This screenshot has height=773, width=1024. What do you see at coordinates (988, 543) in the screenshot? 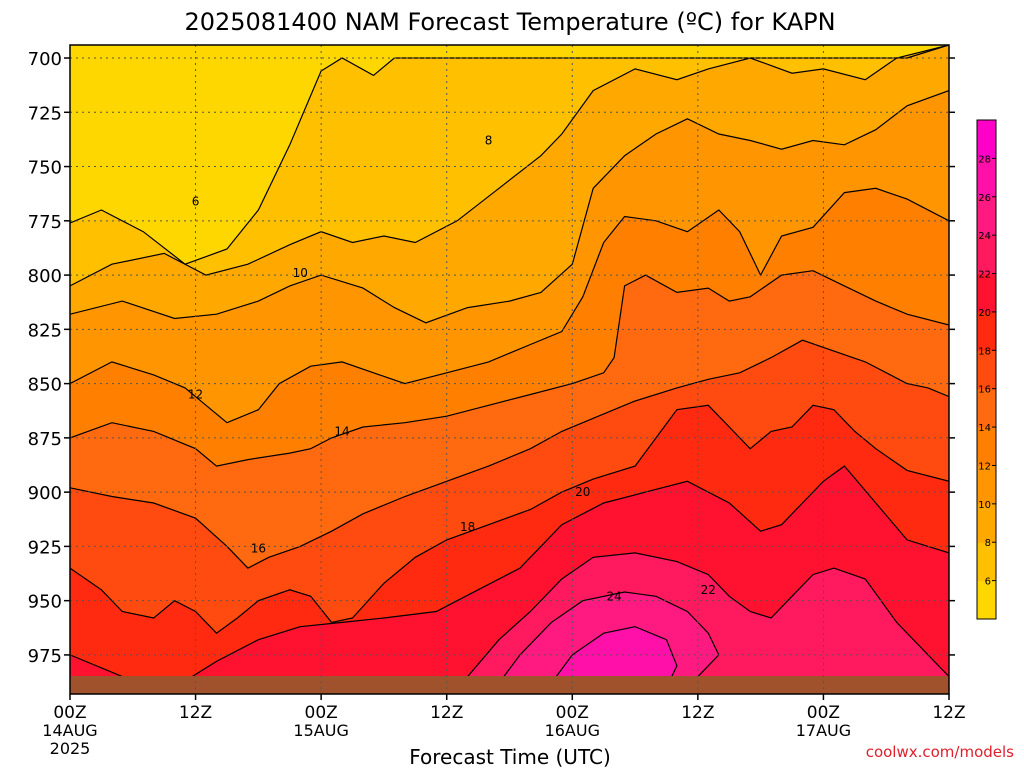
I see `colorbar-label: 8` at bounding box center [988, 543].